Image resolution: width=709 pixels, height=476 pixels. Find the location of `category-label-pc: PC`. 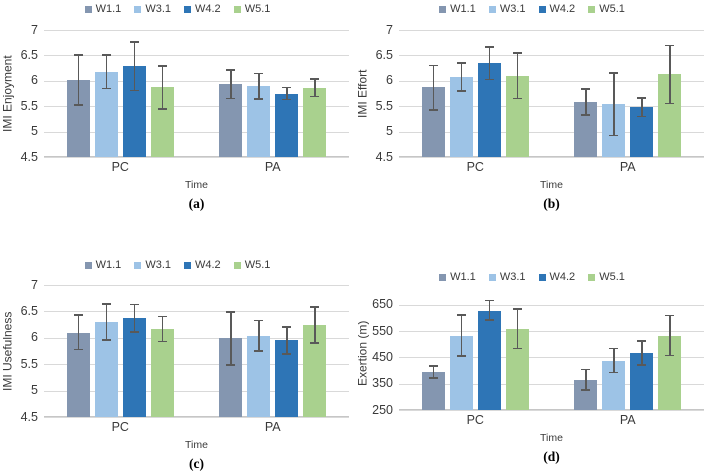

category-label-pc: PC is located at coordinates (120, 427).